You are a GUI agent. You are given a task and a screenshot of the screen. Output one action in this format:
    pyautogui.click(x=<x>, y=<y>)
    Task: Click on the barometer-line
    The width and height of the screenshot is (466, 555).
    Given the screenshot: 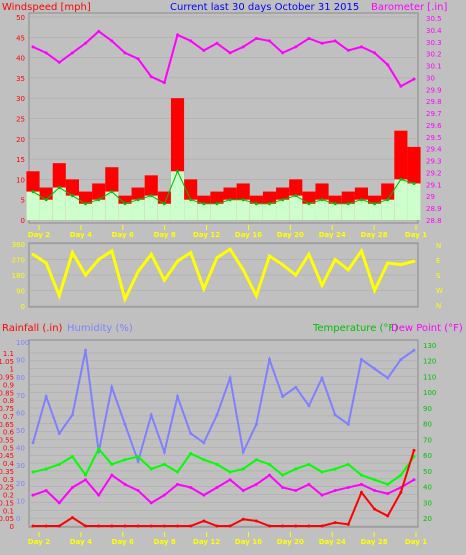 What is the action you would take?
    pyautogui.click(x=223, y=59)
    